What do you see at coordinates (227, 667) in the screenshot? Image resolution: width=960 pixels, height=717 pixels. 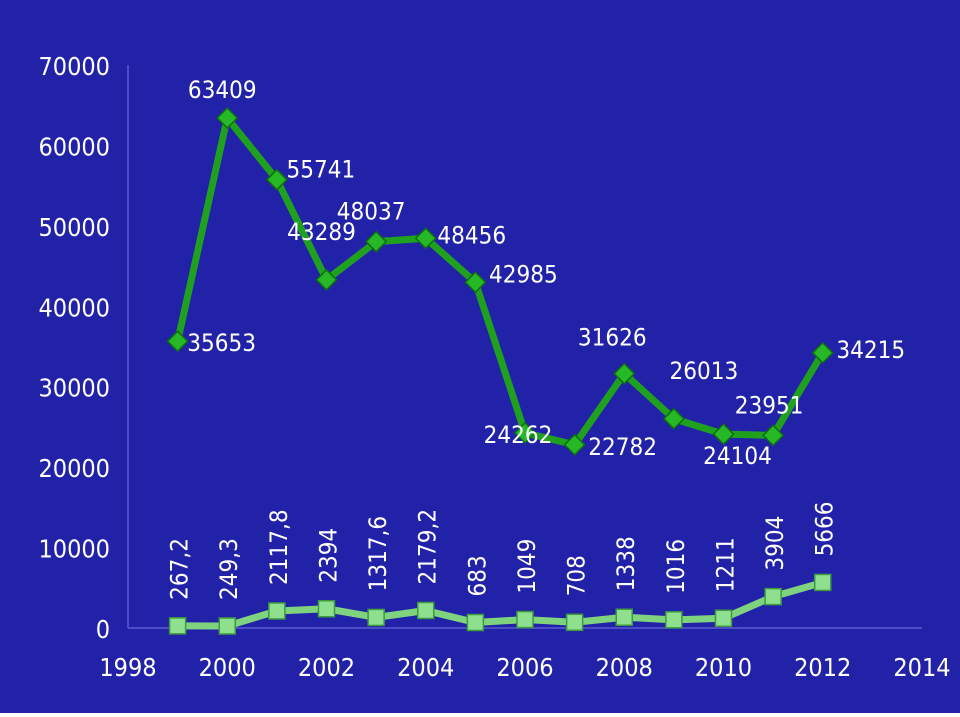 I see `x-tick-label: 2000` at bounding box center [227, 667].